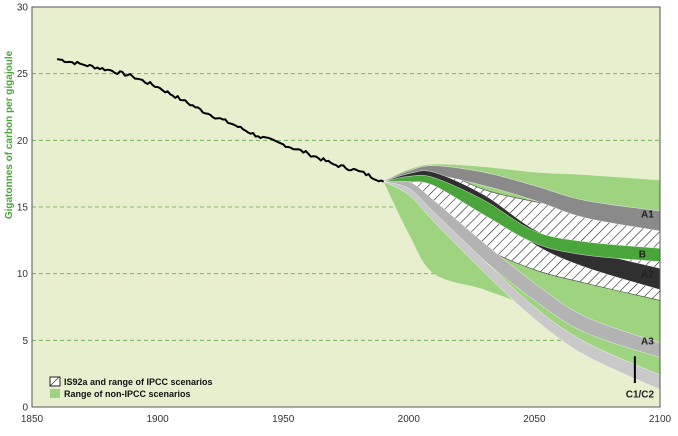  I want to click on x-tick-2000: 2000, so click(409, 419).